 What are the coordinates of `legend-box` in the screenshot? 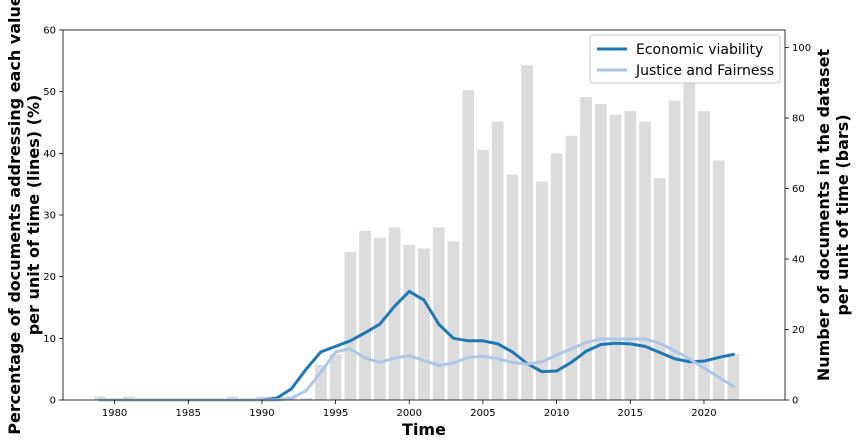 It's located at (685, 59).